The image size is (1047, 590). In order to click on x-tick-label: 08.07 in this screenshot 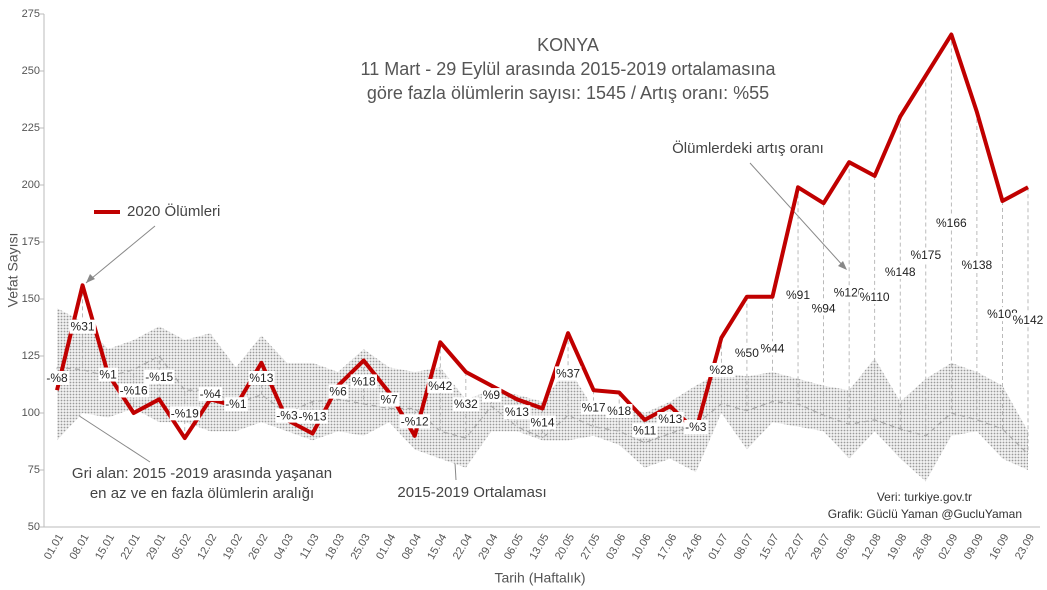, I will do `click(744, 547)`.